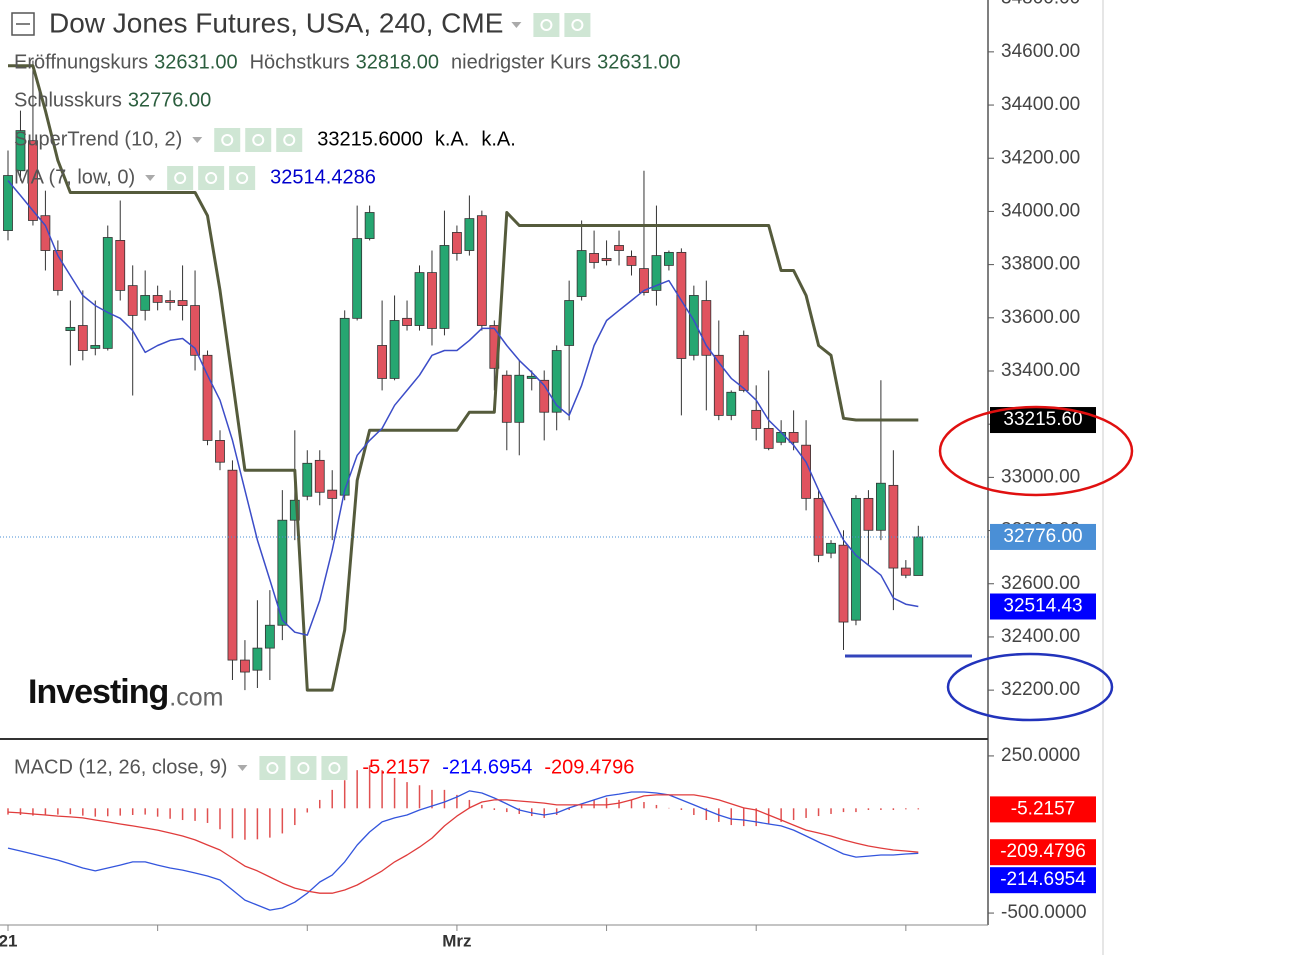  I want to click on legend-value: -209.4796, so click(589, 767).